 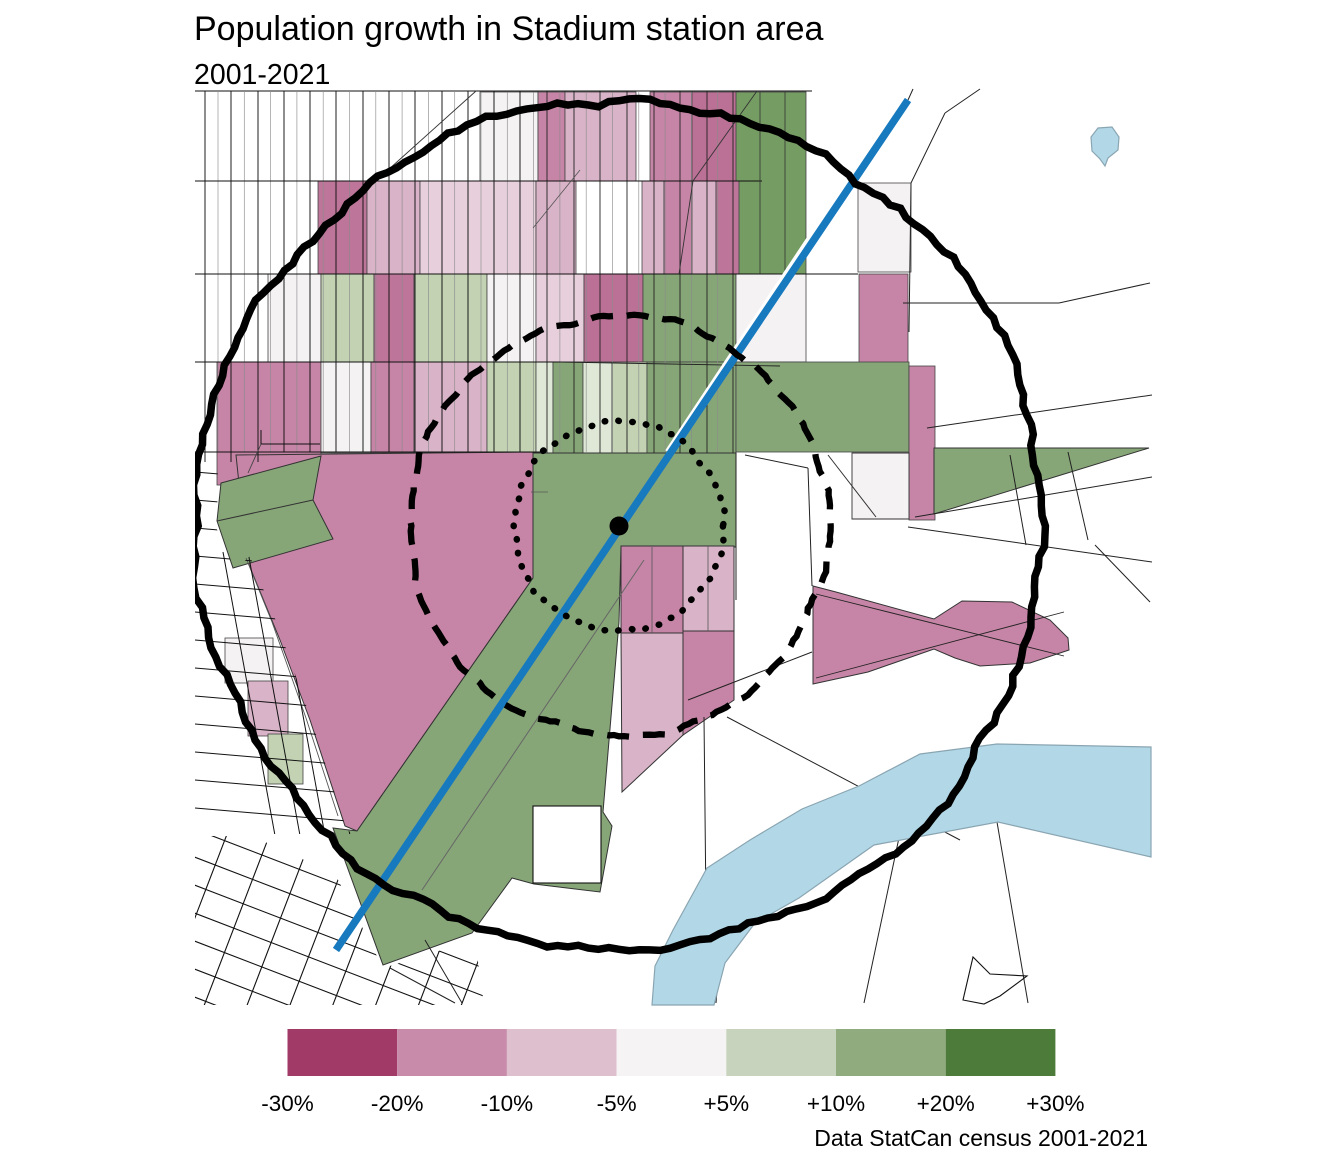 What do you see at coordinates (287, 1103) in the screenshot?
I see `svg-text: -30%` at bounding box center [287, 1103].